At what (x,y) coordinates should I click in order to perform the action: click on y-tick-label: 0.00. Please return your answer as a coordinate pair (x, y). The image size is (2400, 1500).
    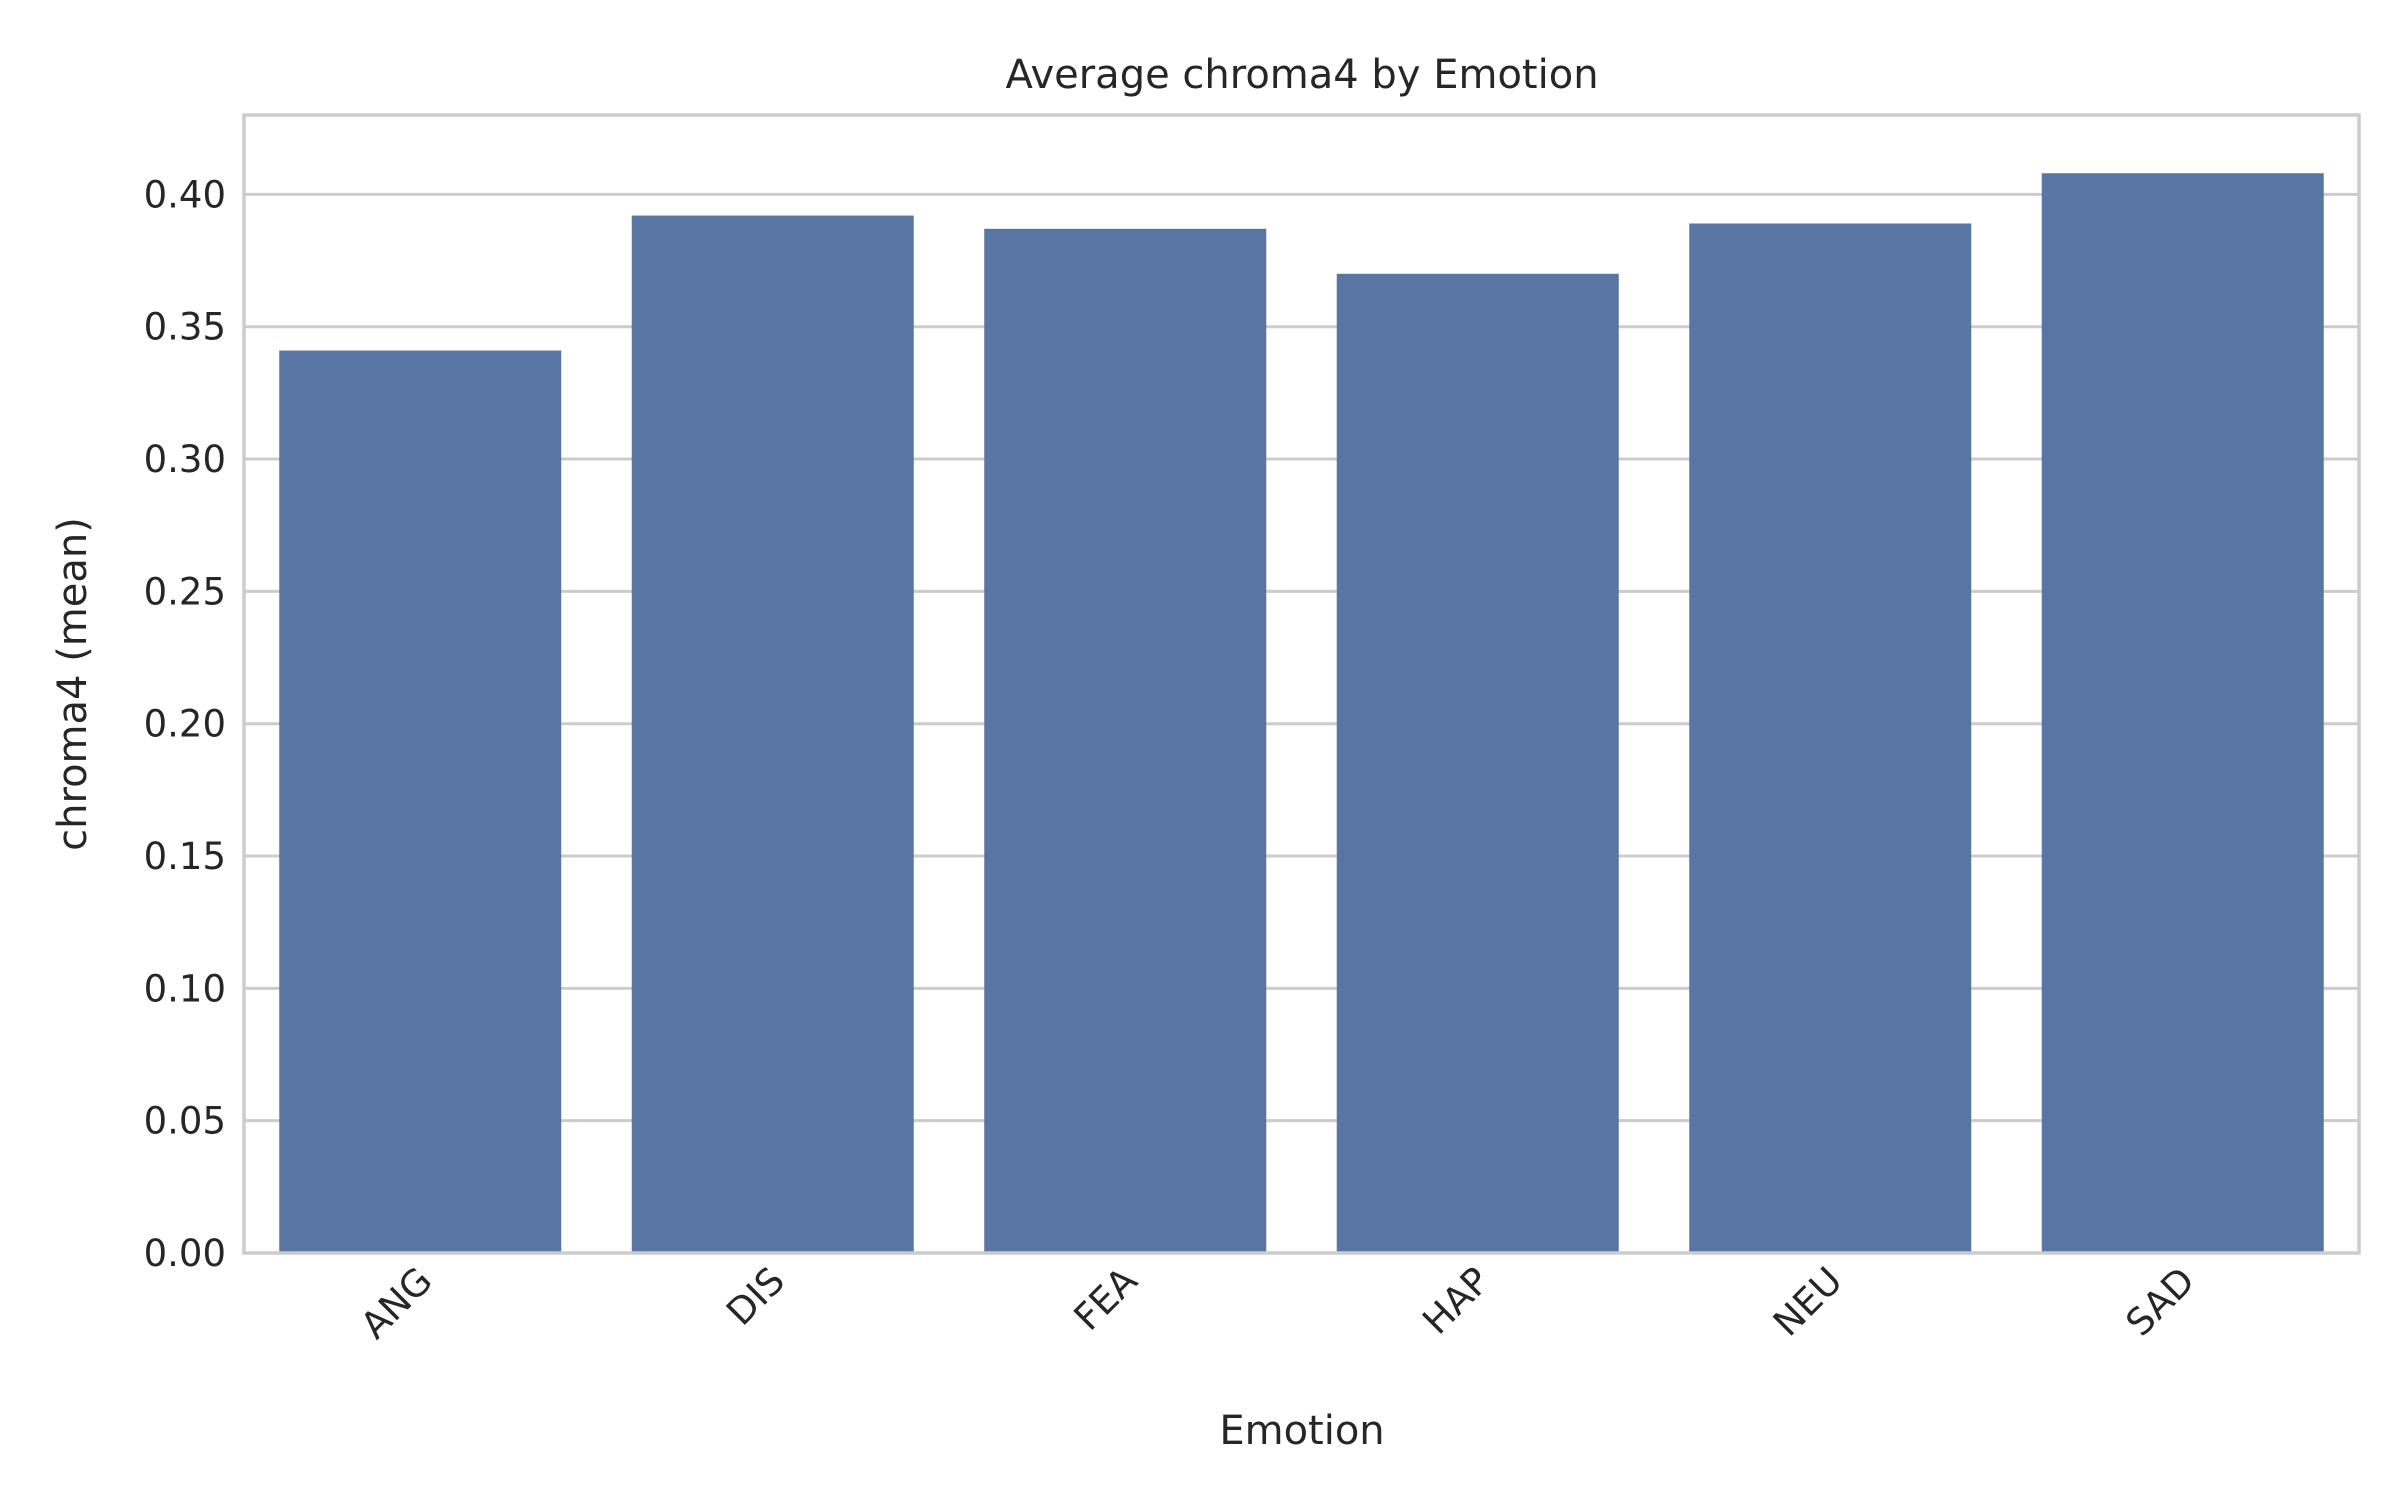
    Looking at the image, I should click on (185, 1253).